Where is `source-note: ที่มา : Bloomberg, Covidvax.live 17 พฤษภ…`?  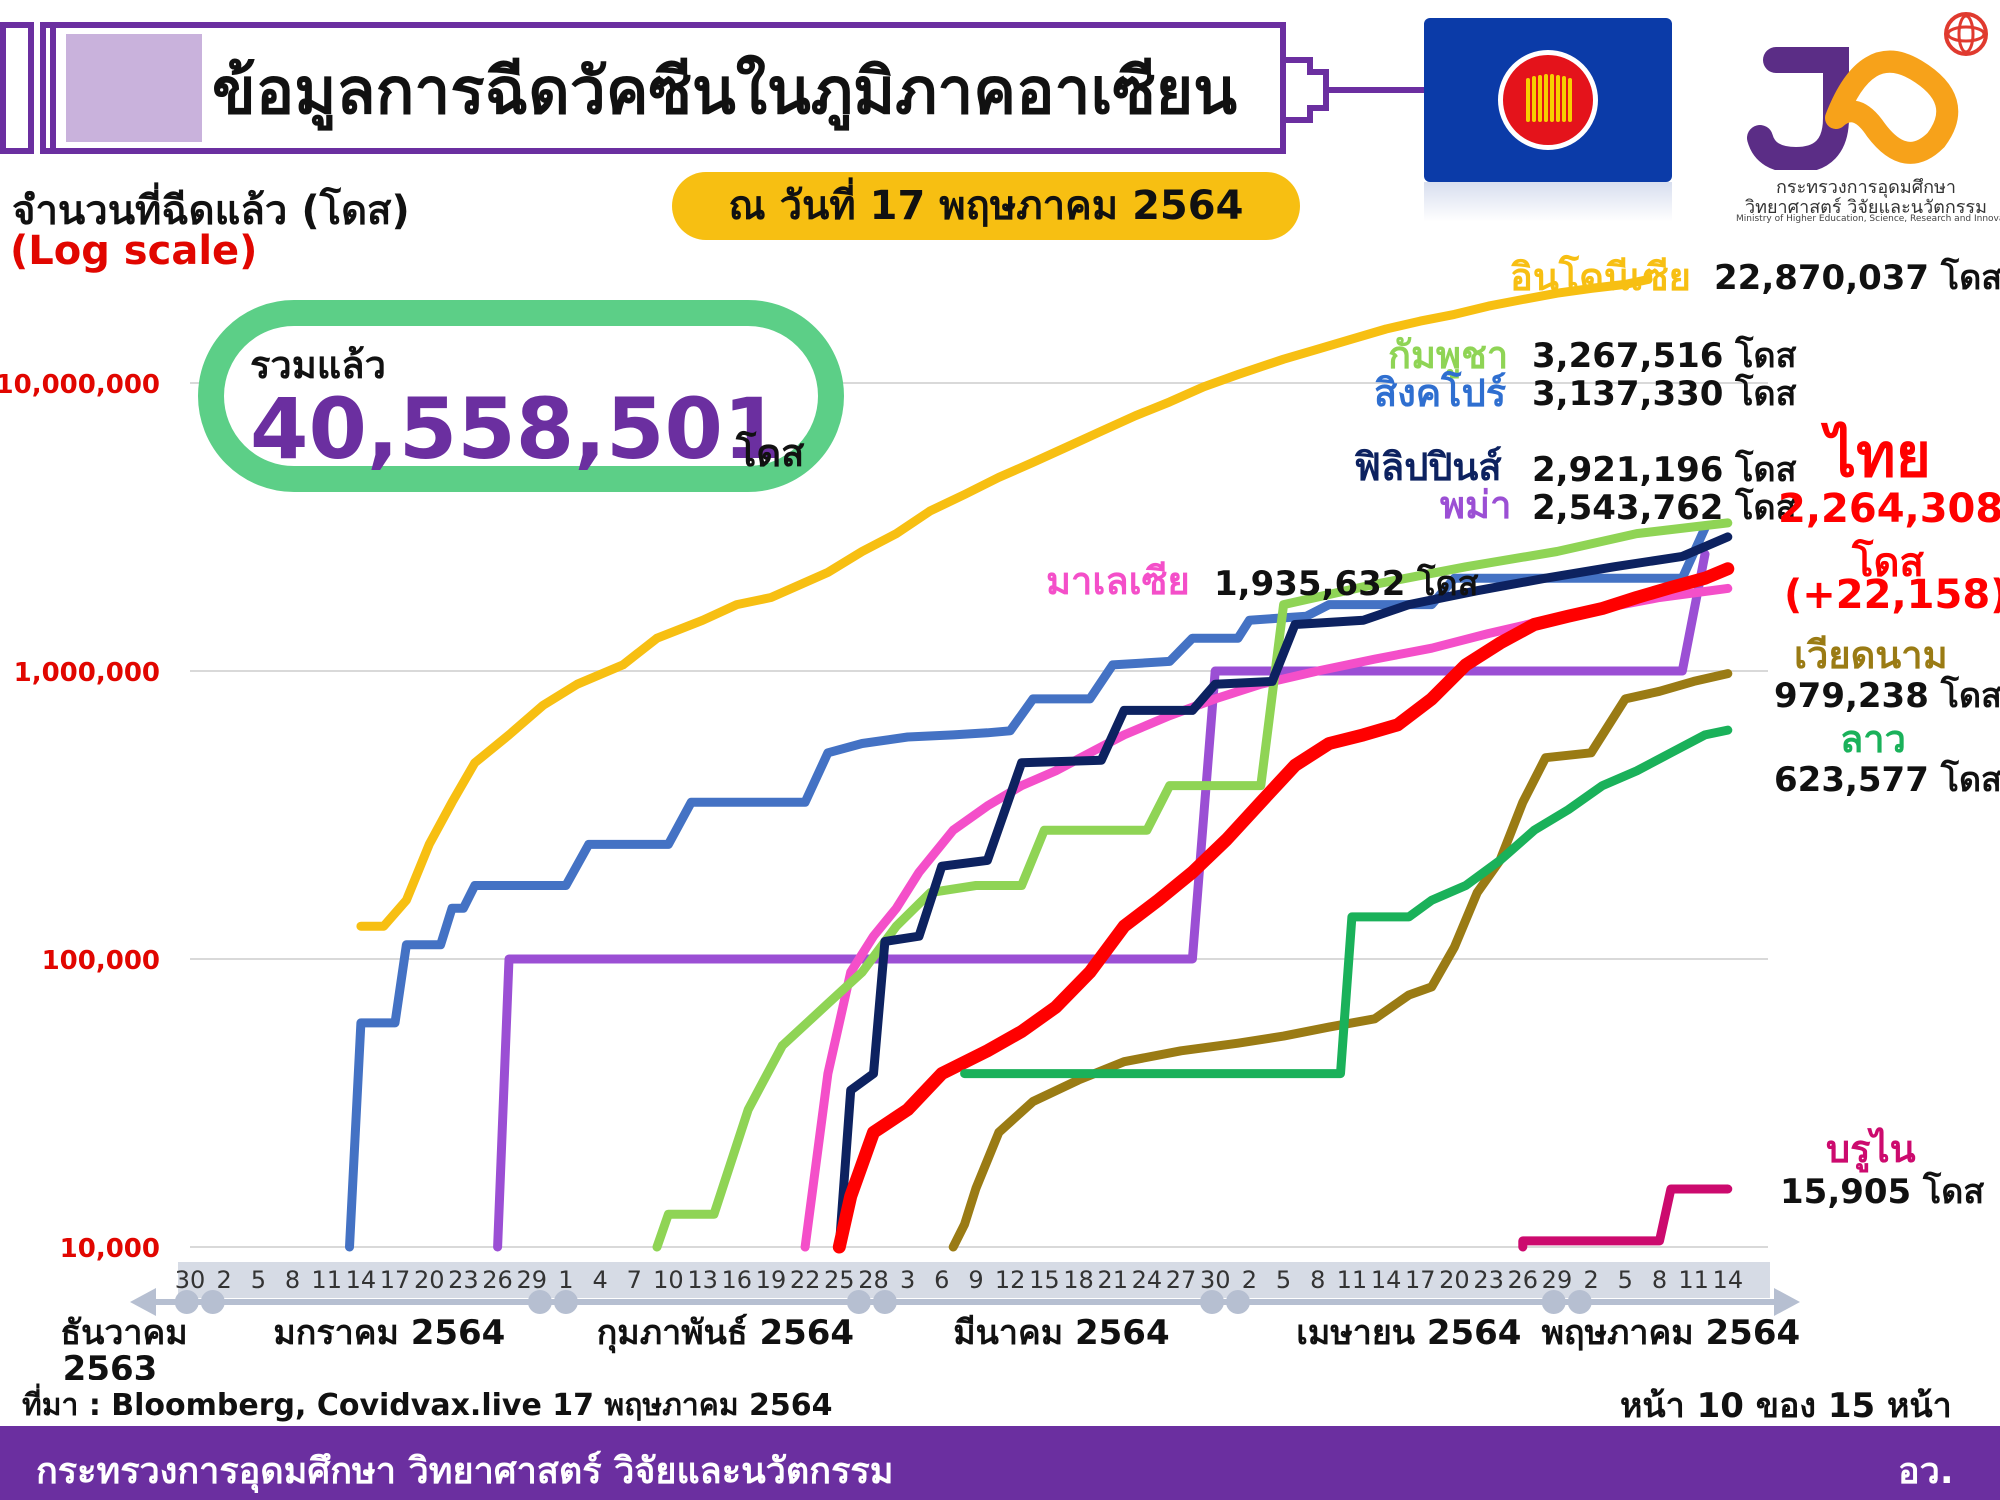 source-note: ที่มา : Bloomberg, Covidvax.live 17 พฤษภ… is located at coordinates (427, 1405).